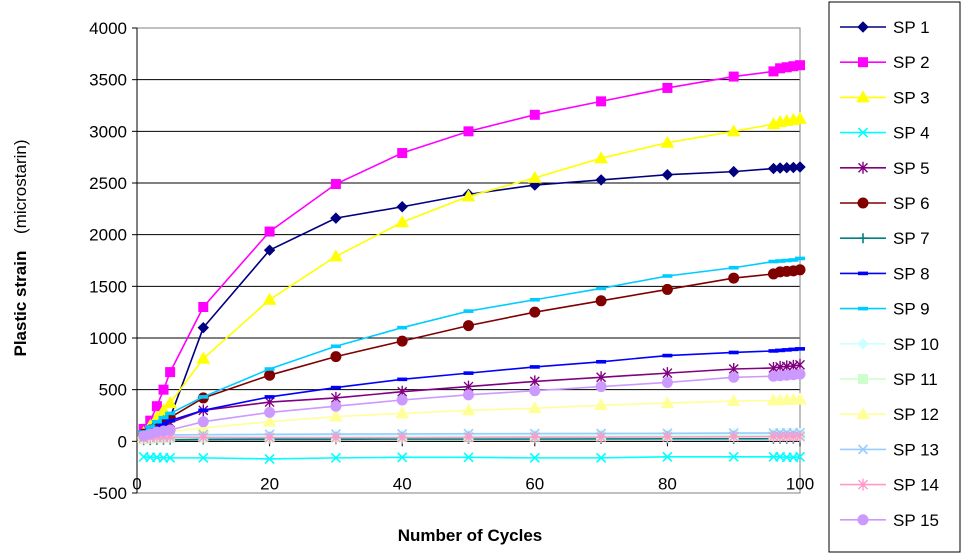  I want to click on x-tick-label-1: 20, so click(269, 483).